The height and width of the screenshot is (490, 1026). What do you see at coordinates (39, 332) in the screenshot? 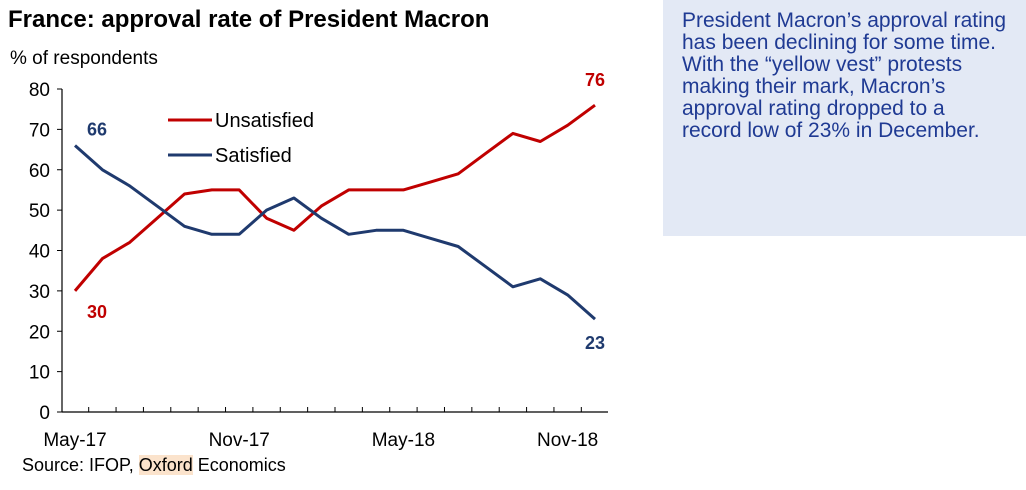
I see `y-tick-label: 20` at bounding box center [39, 332].